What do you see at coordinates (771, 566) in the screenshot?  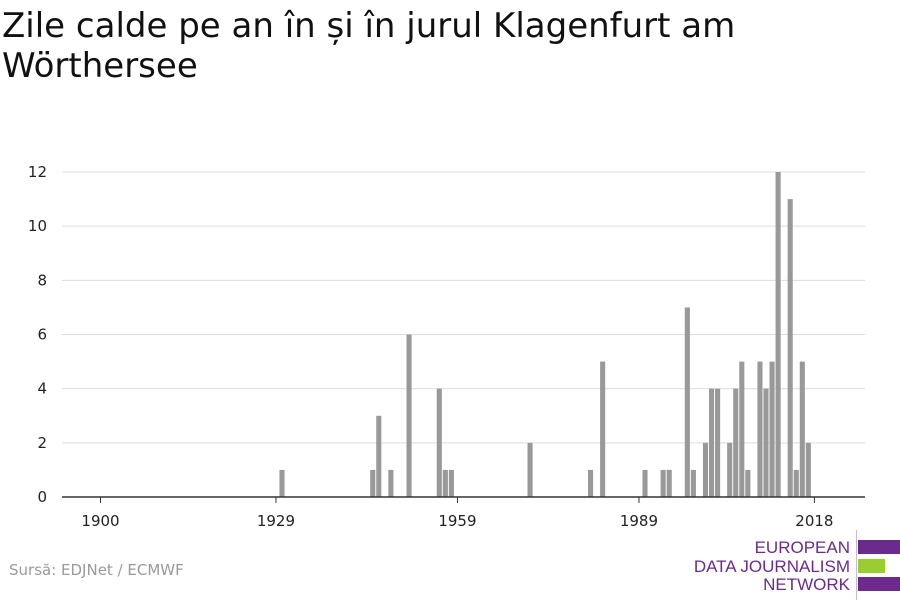 I see `logo-line-data-journalism: DATA JOURNALISM` at bounding box center [771, 566].